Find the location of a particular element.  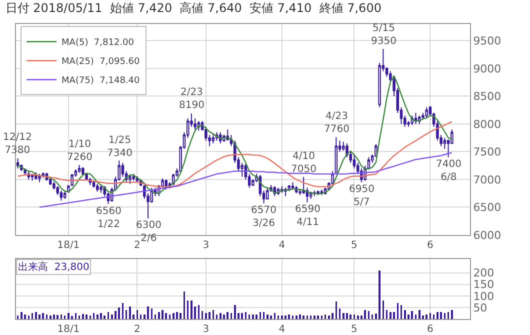

legend-label: MA(75) 7,148.40 is located at coordinates (101, 81).